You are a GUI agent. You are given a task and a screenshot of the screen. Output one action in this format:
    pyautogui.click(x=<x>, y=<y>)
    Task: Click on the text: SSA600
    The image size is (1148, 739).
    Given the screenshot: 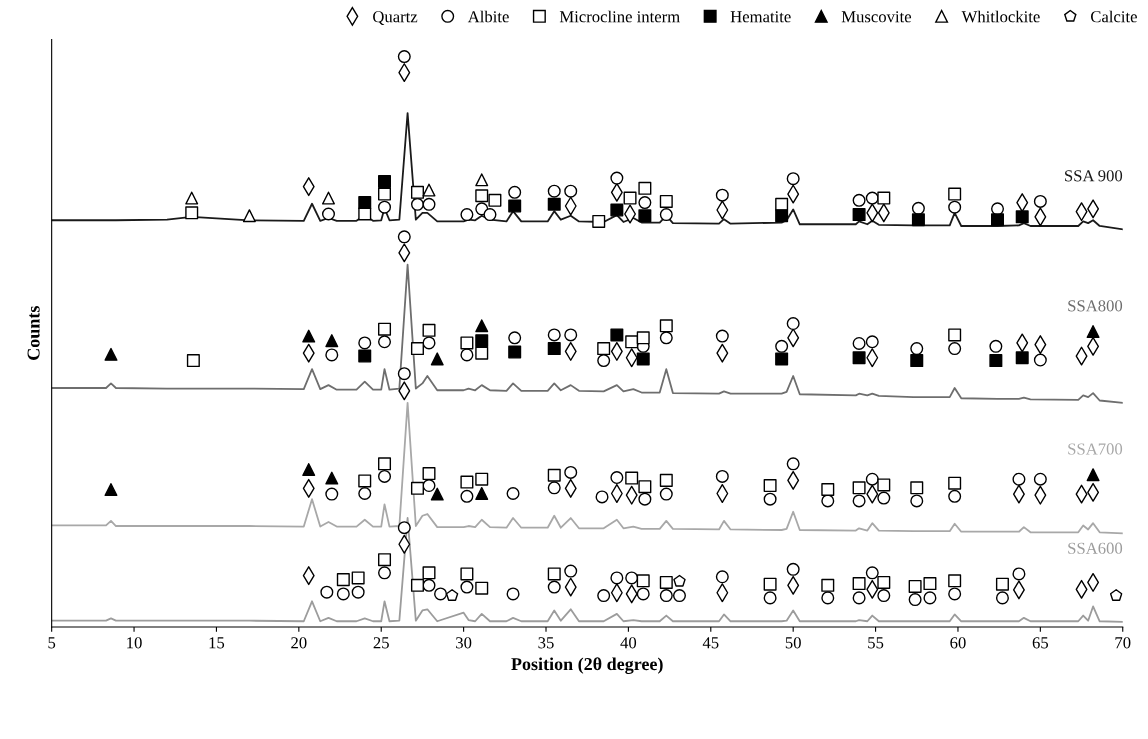 What is the action you would take?
    pyautogui.click(x=1095, y=548)
    